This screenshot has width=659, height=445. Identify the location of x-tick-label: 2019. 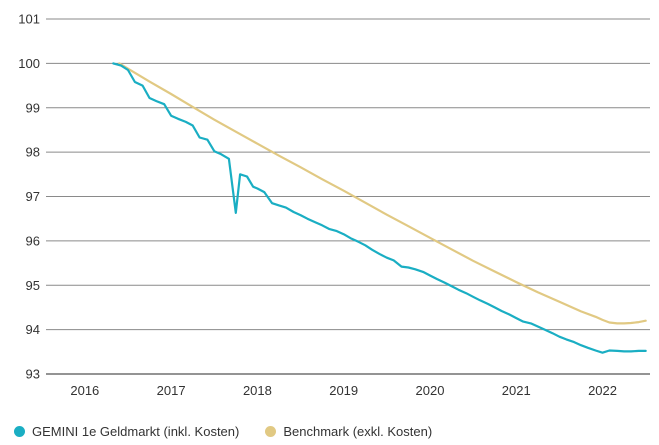
(343, 390).